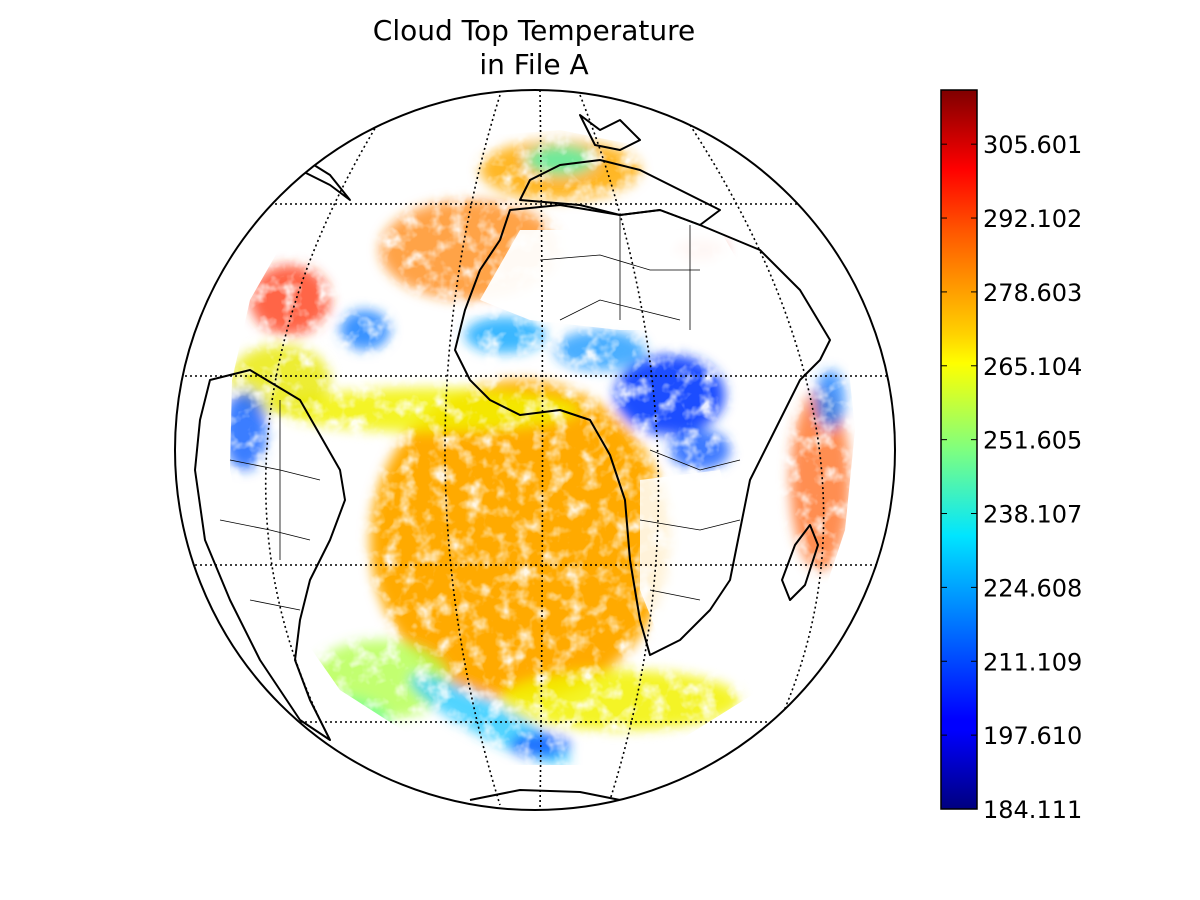 The height and width of the screenshot is (900, 1200). I want to click on chart-title: Cloud Top Temperature in File A, so click(534, 48).